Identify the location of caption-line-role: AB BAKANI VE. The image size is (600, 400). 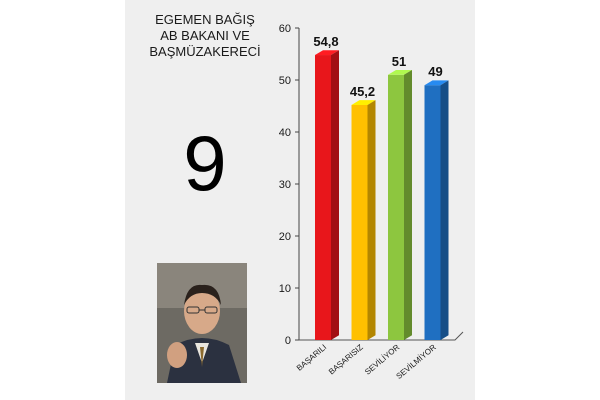
(205, 35).